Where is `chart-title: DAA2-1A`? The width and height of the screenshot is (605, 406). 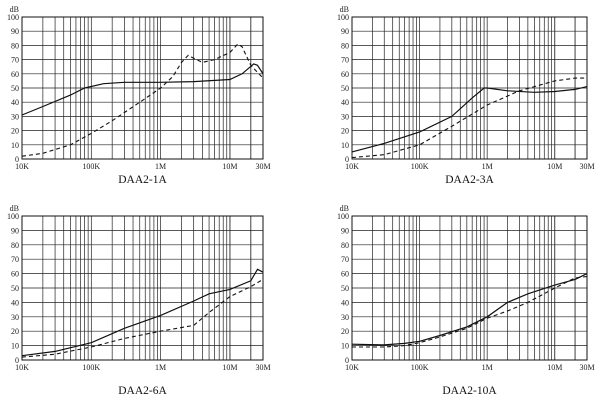
chart-title: DAA2-1A is located at coordinates (142, 180).